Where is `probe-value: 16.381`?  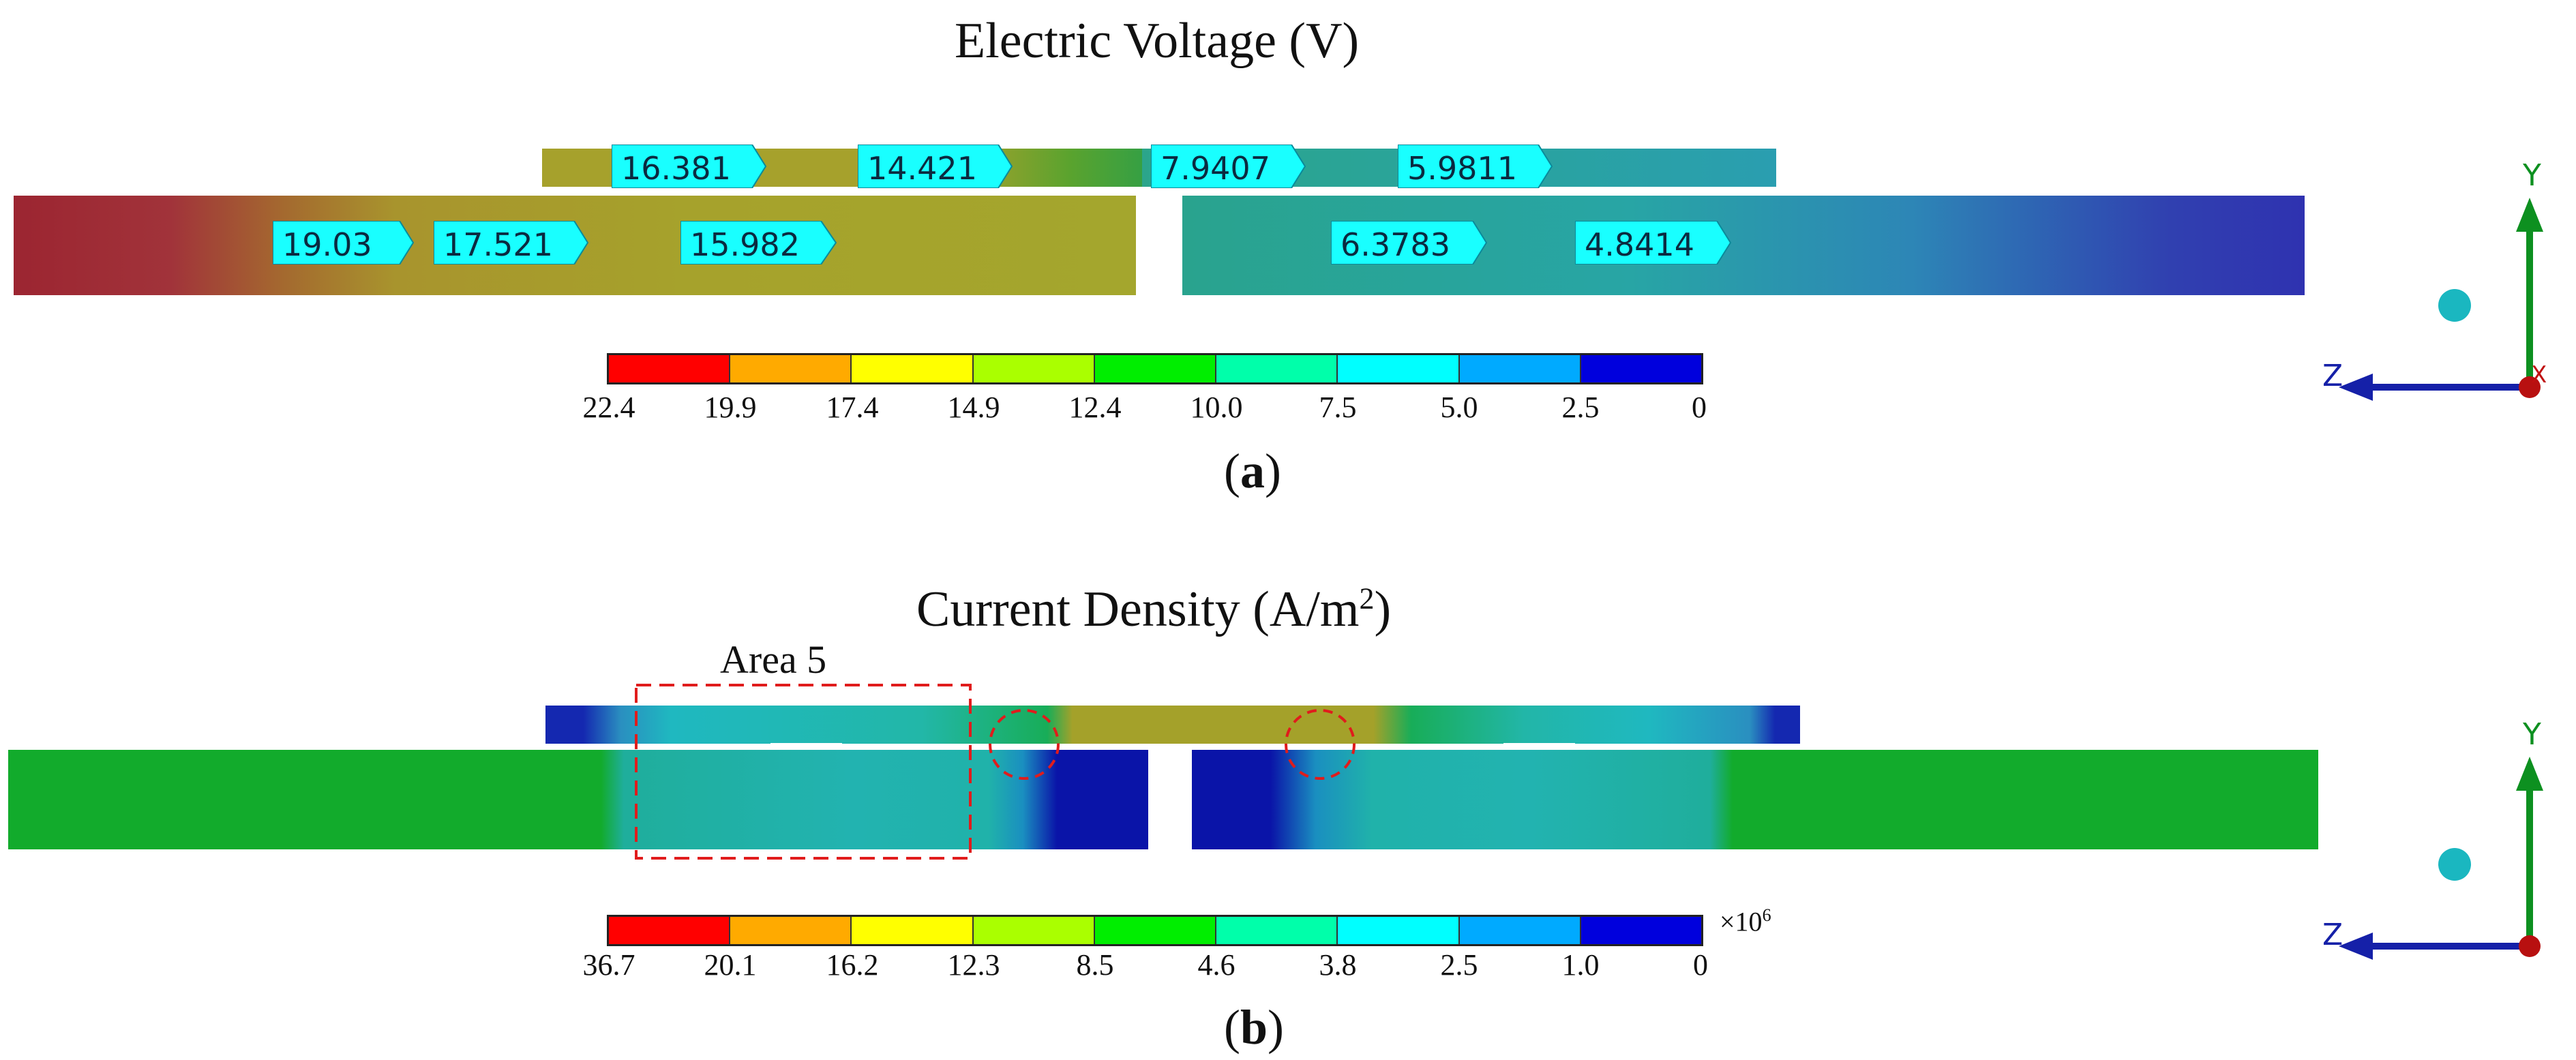
probe-value: 16.381 is located at coordinates (676, 168).